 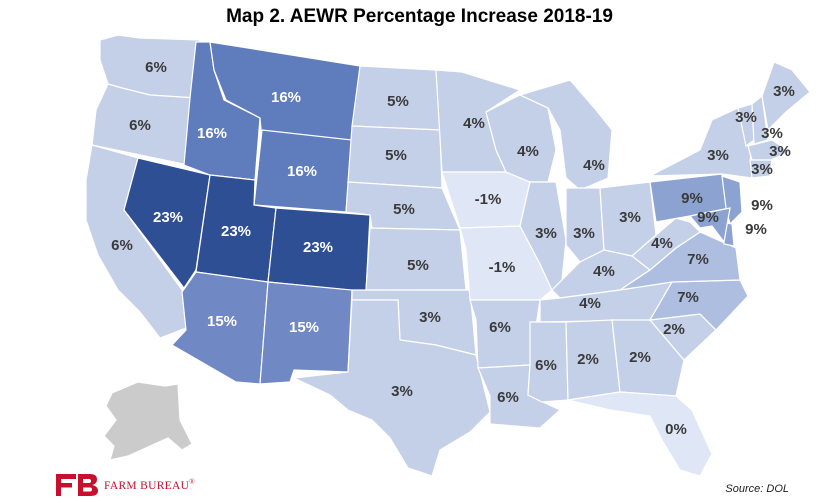 What do you see at coordinates (546, 233) in the screenshot?
I see `label-IL: 3%` at bounding box center [546, 233].